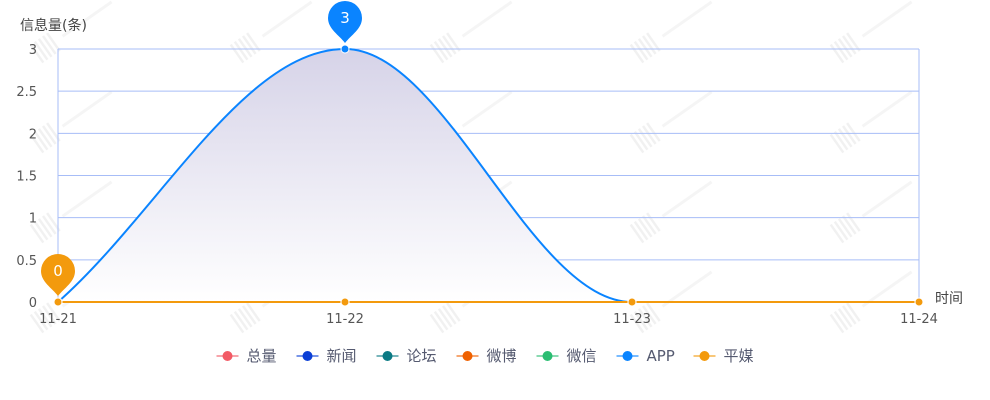 This screenshot has width=990, height=400. I want to click on max-marker-shape, so click(345, 22).